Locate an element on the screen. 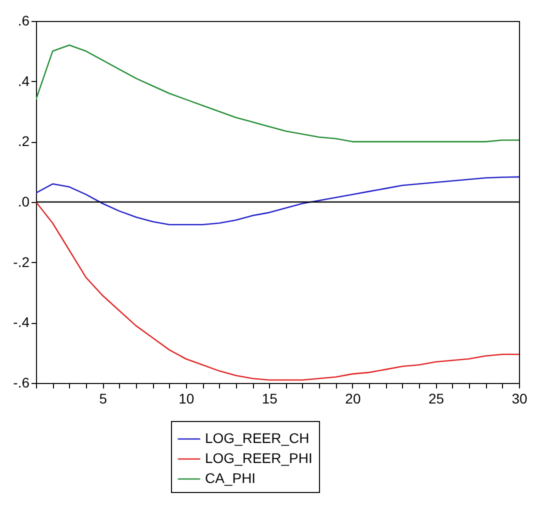  y-tick-label: .2 is located at coordinates (24, 141).